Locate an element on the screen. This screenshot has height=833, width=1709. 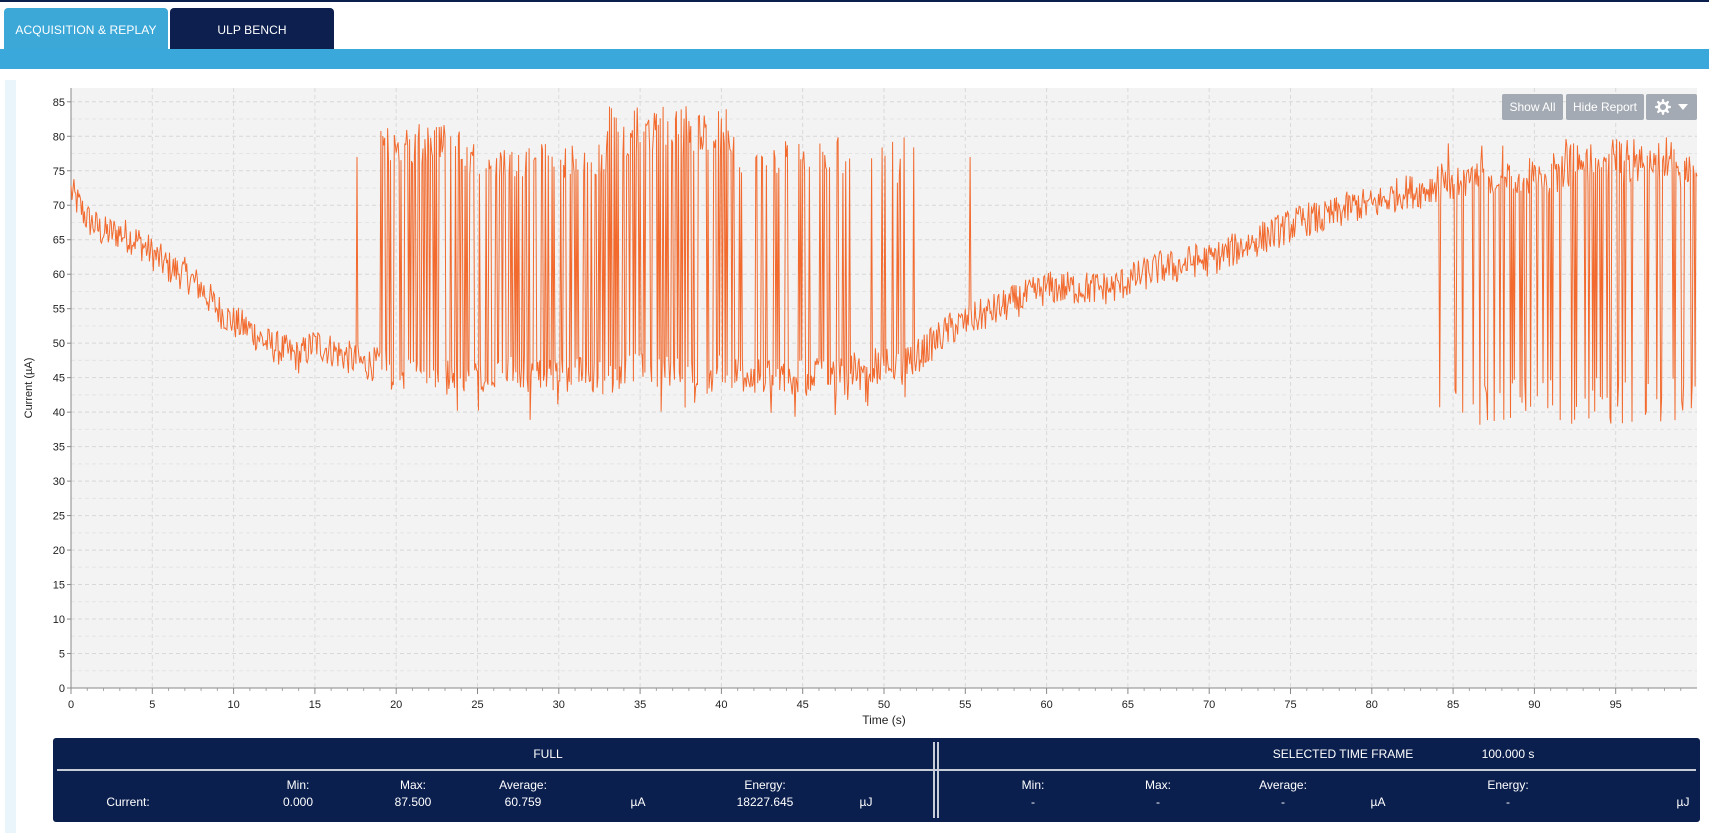
y-tick-label: 15 is located at coordinates (59, 586).